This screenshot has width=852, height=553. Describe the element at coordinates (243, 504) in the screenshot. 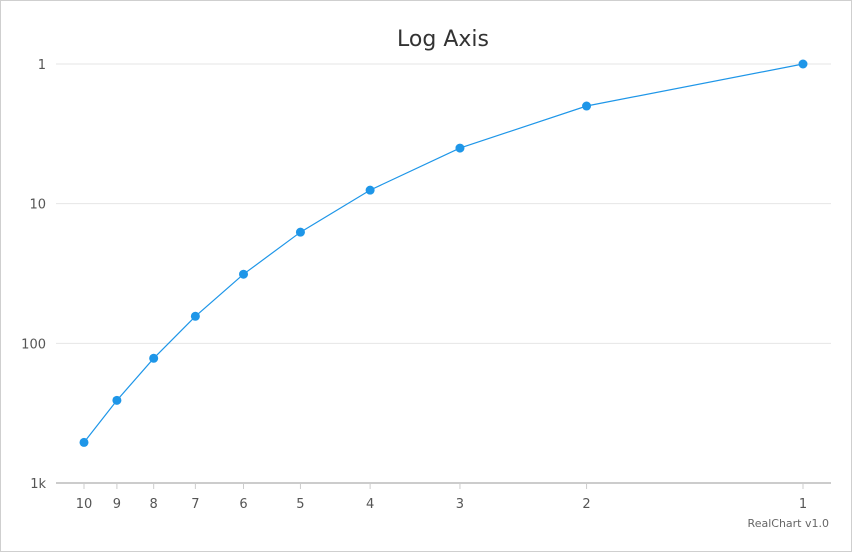

I see `x-tick-label: 6` at that location.